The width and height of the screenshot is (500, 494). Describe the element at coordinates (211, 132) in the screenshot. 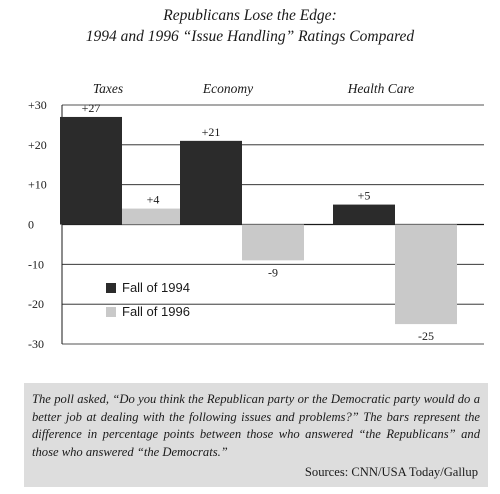

I see `data-label: +21` at that location.